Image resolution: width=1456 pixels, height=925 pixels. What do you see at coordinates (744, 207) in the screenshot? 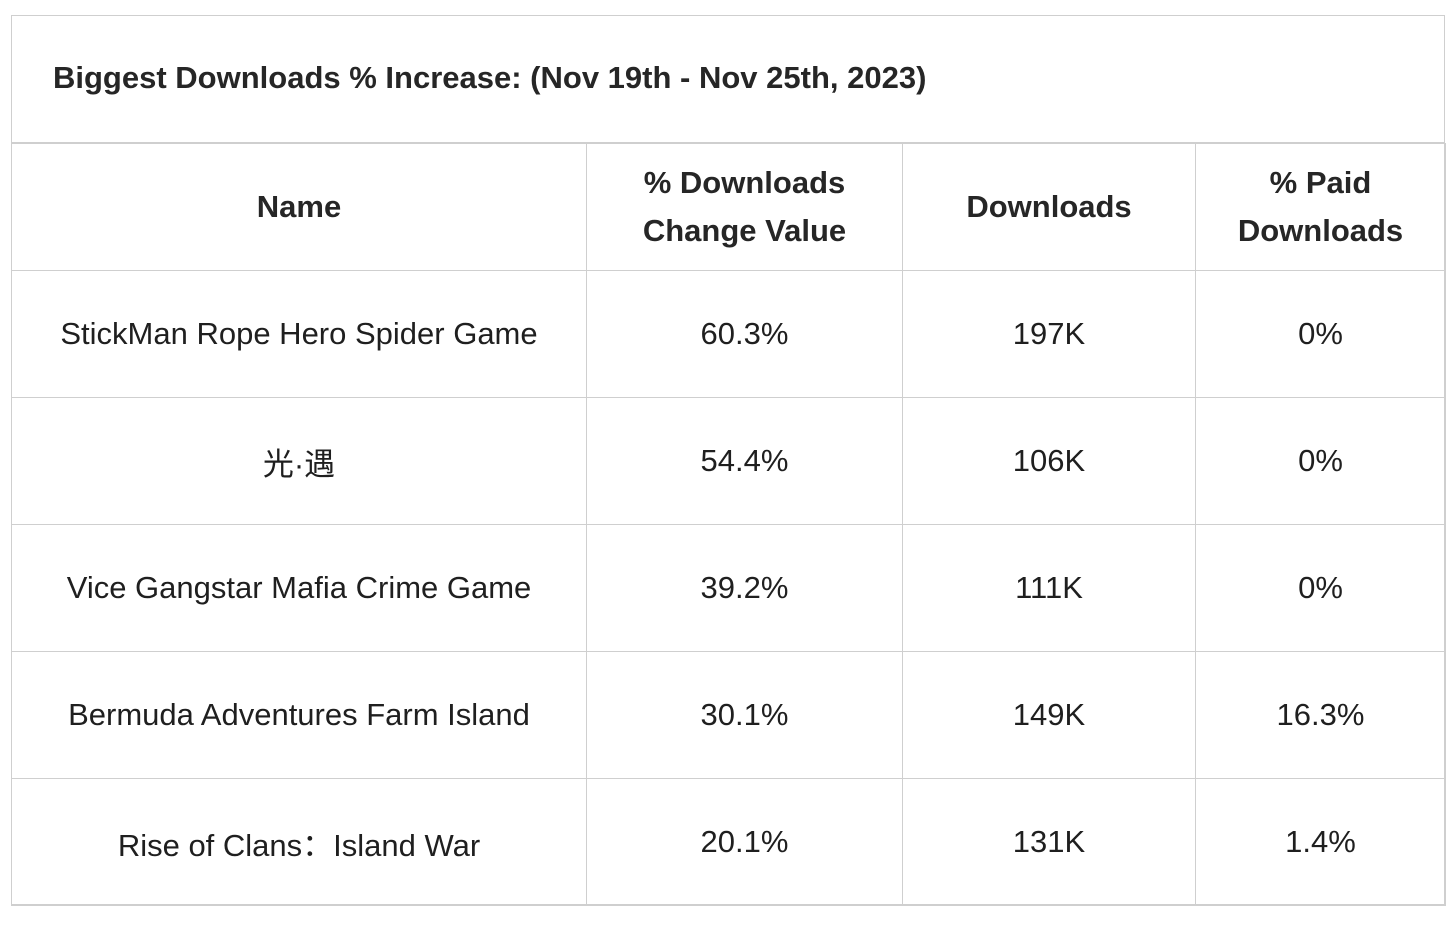
I see `header-downloads-change: % Downloads Change Value` at bounding box center [744, 207].